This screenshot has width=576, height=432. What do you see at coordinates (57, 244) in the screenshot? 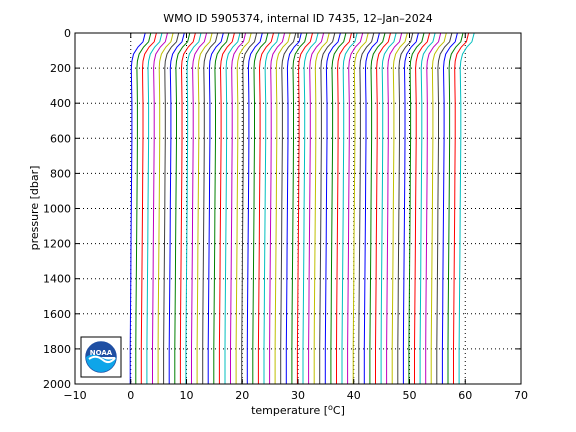
I see `y-tick-label: 1200` at bounding box center [57, 244].